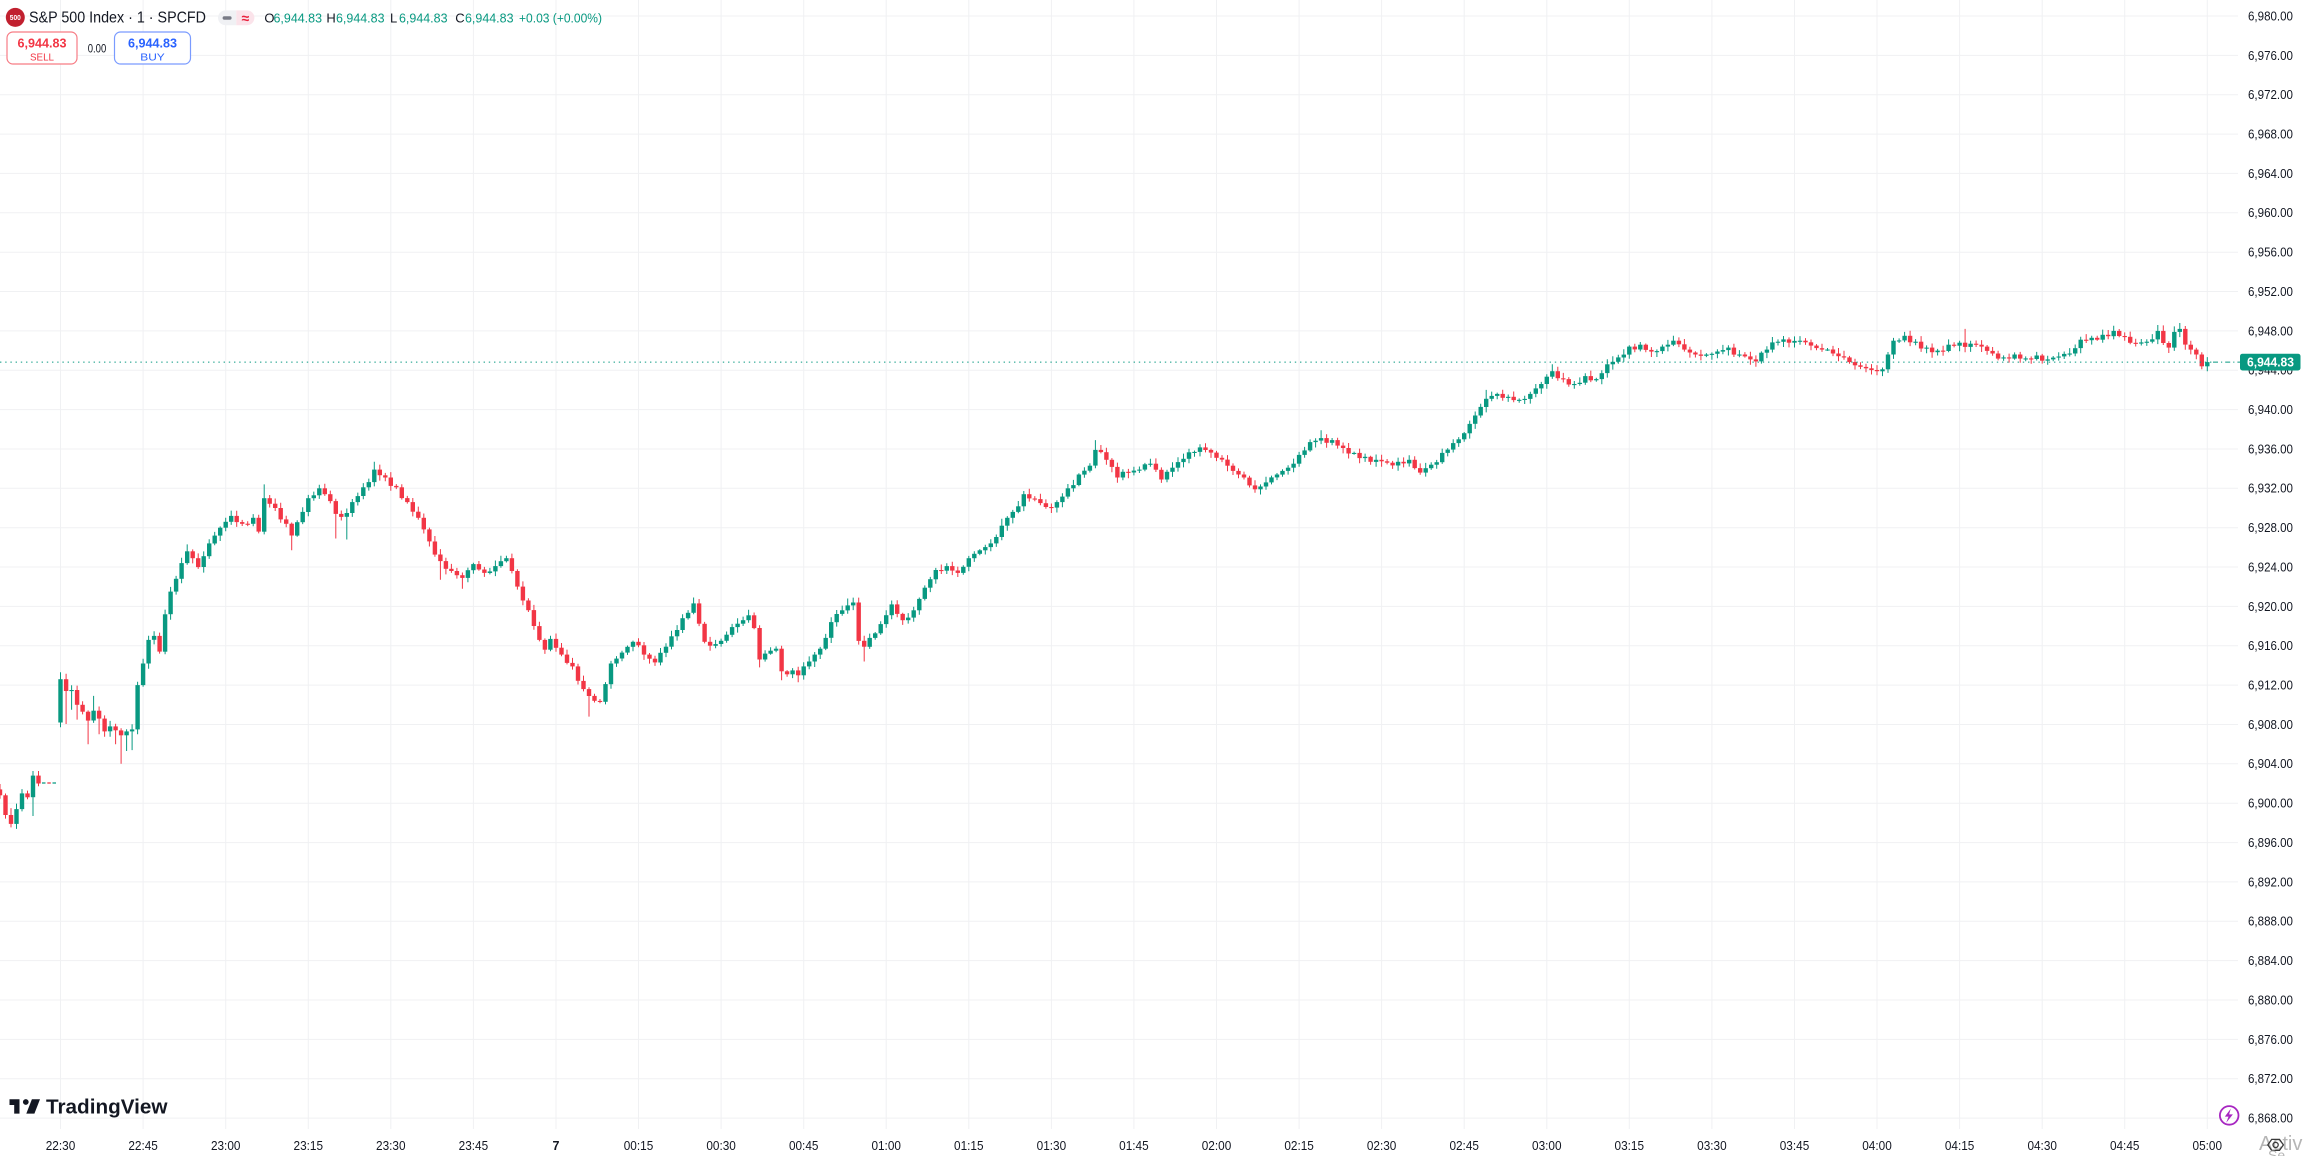 Image resolution: width=2304 pixels, height=1156 pixels. Describe the element at coordinates (804, 1146) in the screenshot. I see `svg-text: 00:45` at that location.